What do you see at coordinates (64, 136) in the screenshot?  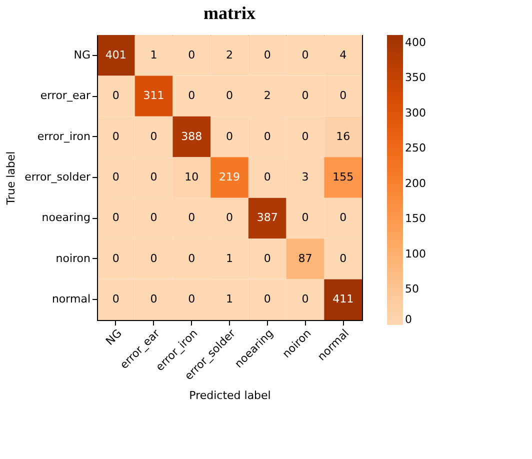 I see `y-tick-label: error_iron` at bounding box center [64, 136].